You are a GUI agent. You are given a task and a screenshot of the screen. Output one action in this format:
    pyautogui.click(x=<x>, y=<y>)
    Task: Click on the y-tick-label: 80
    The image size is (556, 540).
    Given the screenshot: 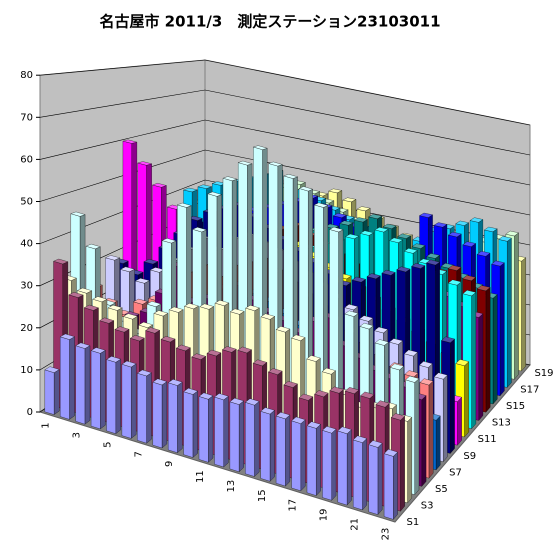 What is the action you would take?
    pyautogui.click(x=26, y=75)
    